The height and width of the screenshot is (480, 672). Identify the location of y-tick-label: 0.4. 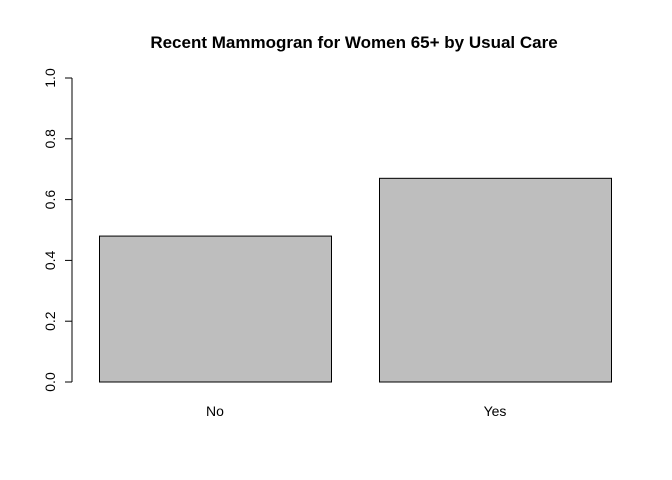
(50, 260).